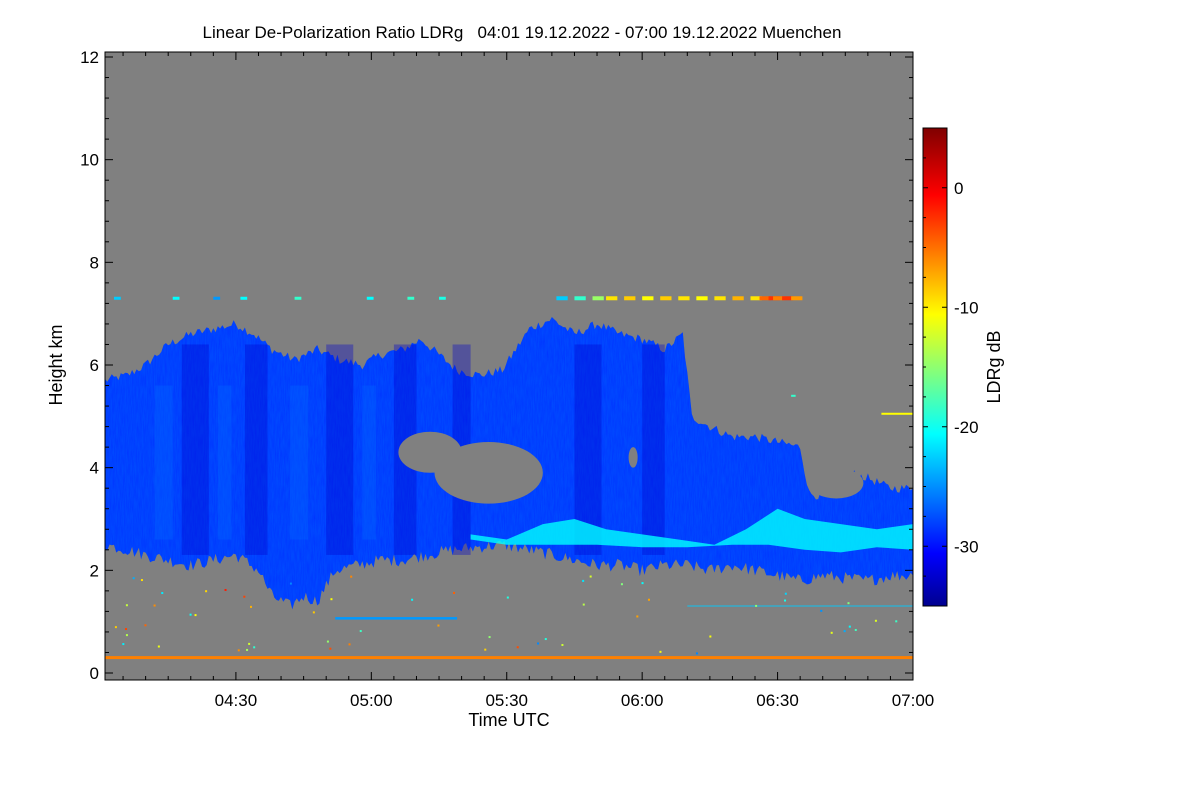 This screenshot has width=1200, height=800. I want to click on y-tick-label: 4, so click(94, 468).